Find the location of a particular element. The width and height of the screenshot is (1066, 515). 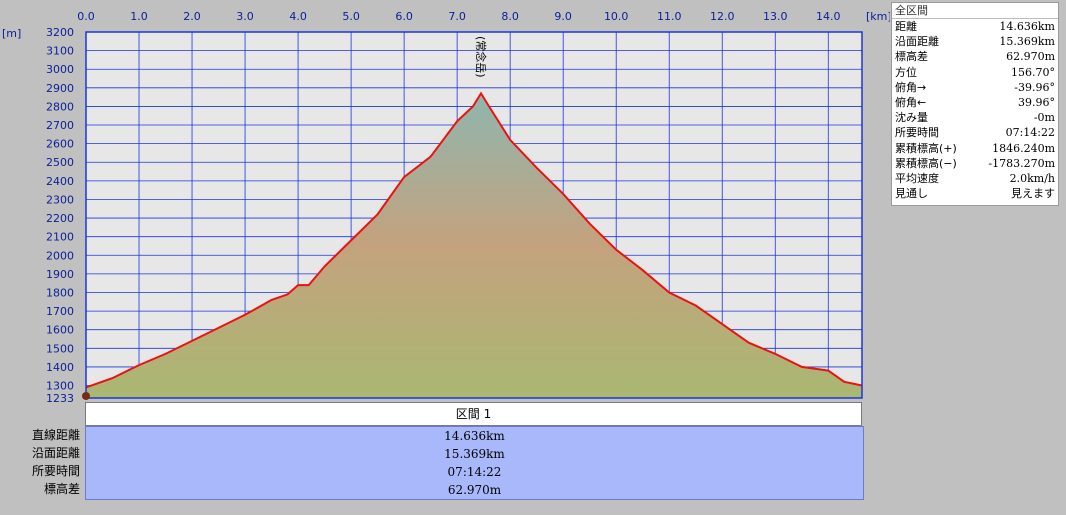

summary-value: 07:14:22 is located at coordinates (1030, 133).